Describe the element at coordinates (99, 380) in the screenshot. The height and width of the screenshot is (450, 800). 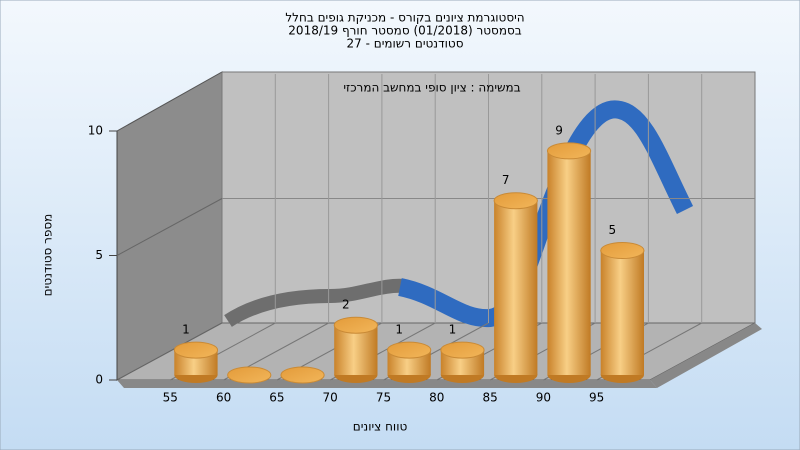
I see `y-tick-label: 0` at that location.